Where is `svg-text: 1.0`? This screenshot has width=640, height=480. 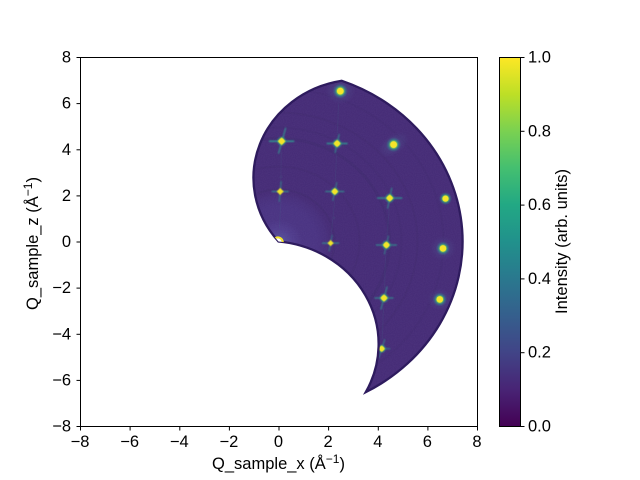
svg-text: 1.0 is located at coordinates (539, 58).